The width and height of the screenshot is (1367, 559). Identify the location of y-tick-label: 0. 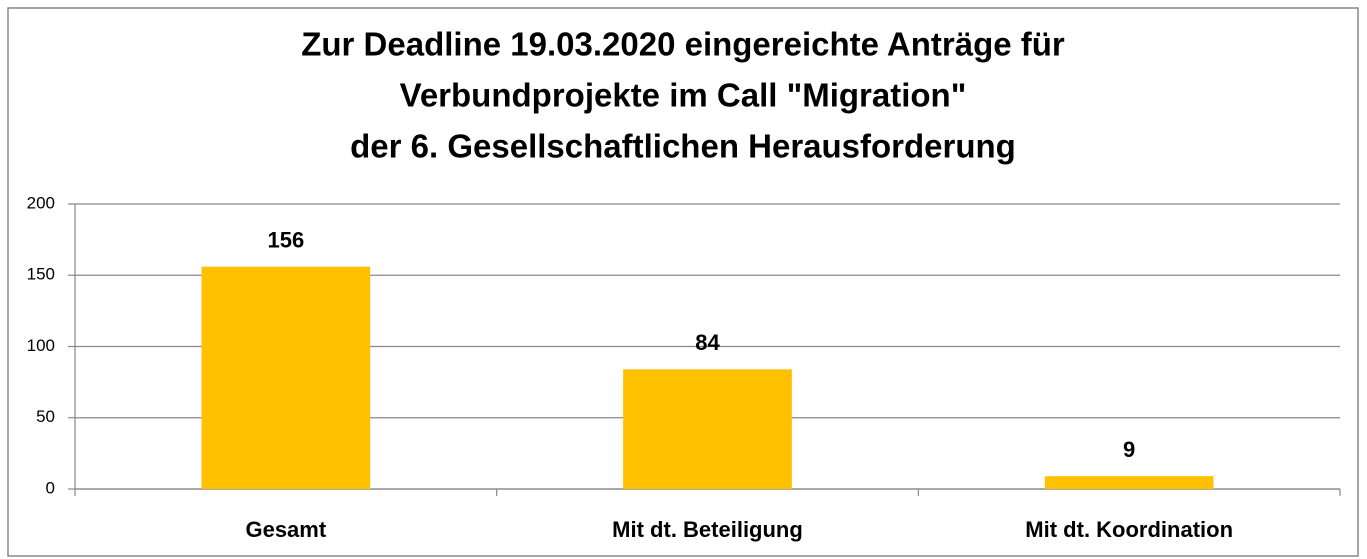
(50, 487).